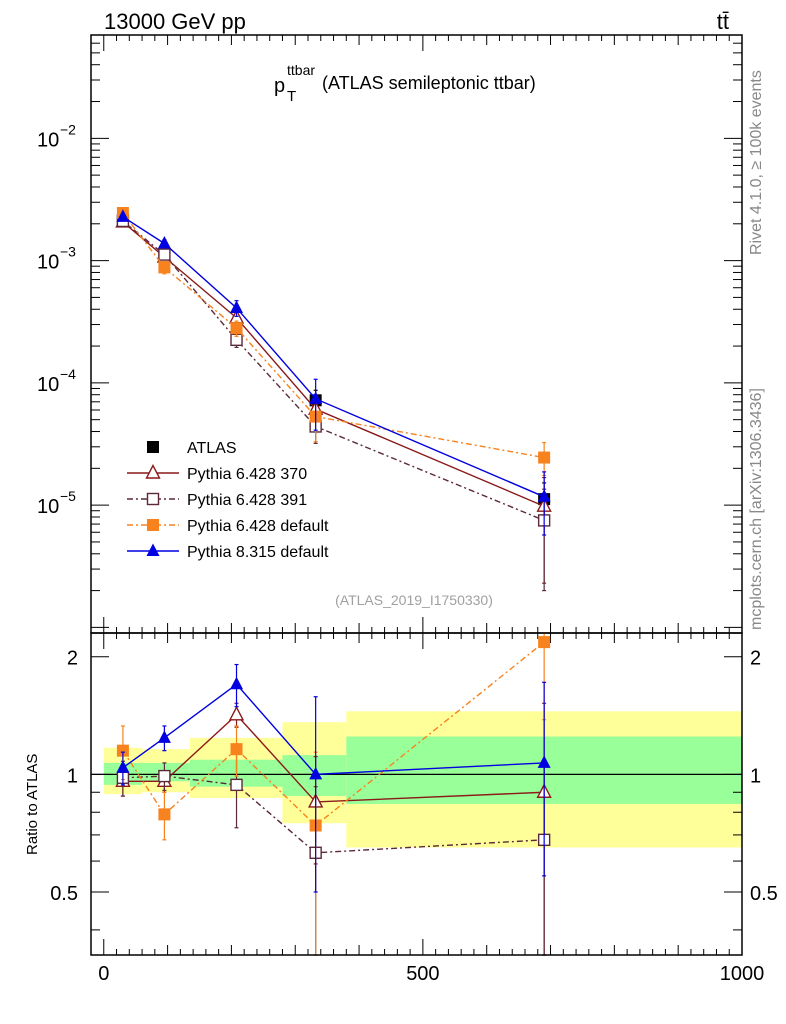  I want to click on ratio-ylabel: Ratio to ATLAS, so click(32, 804).